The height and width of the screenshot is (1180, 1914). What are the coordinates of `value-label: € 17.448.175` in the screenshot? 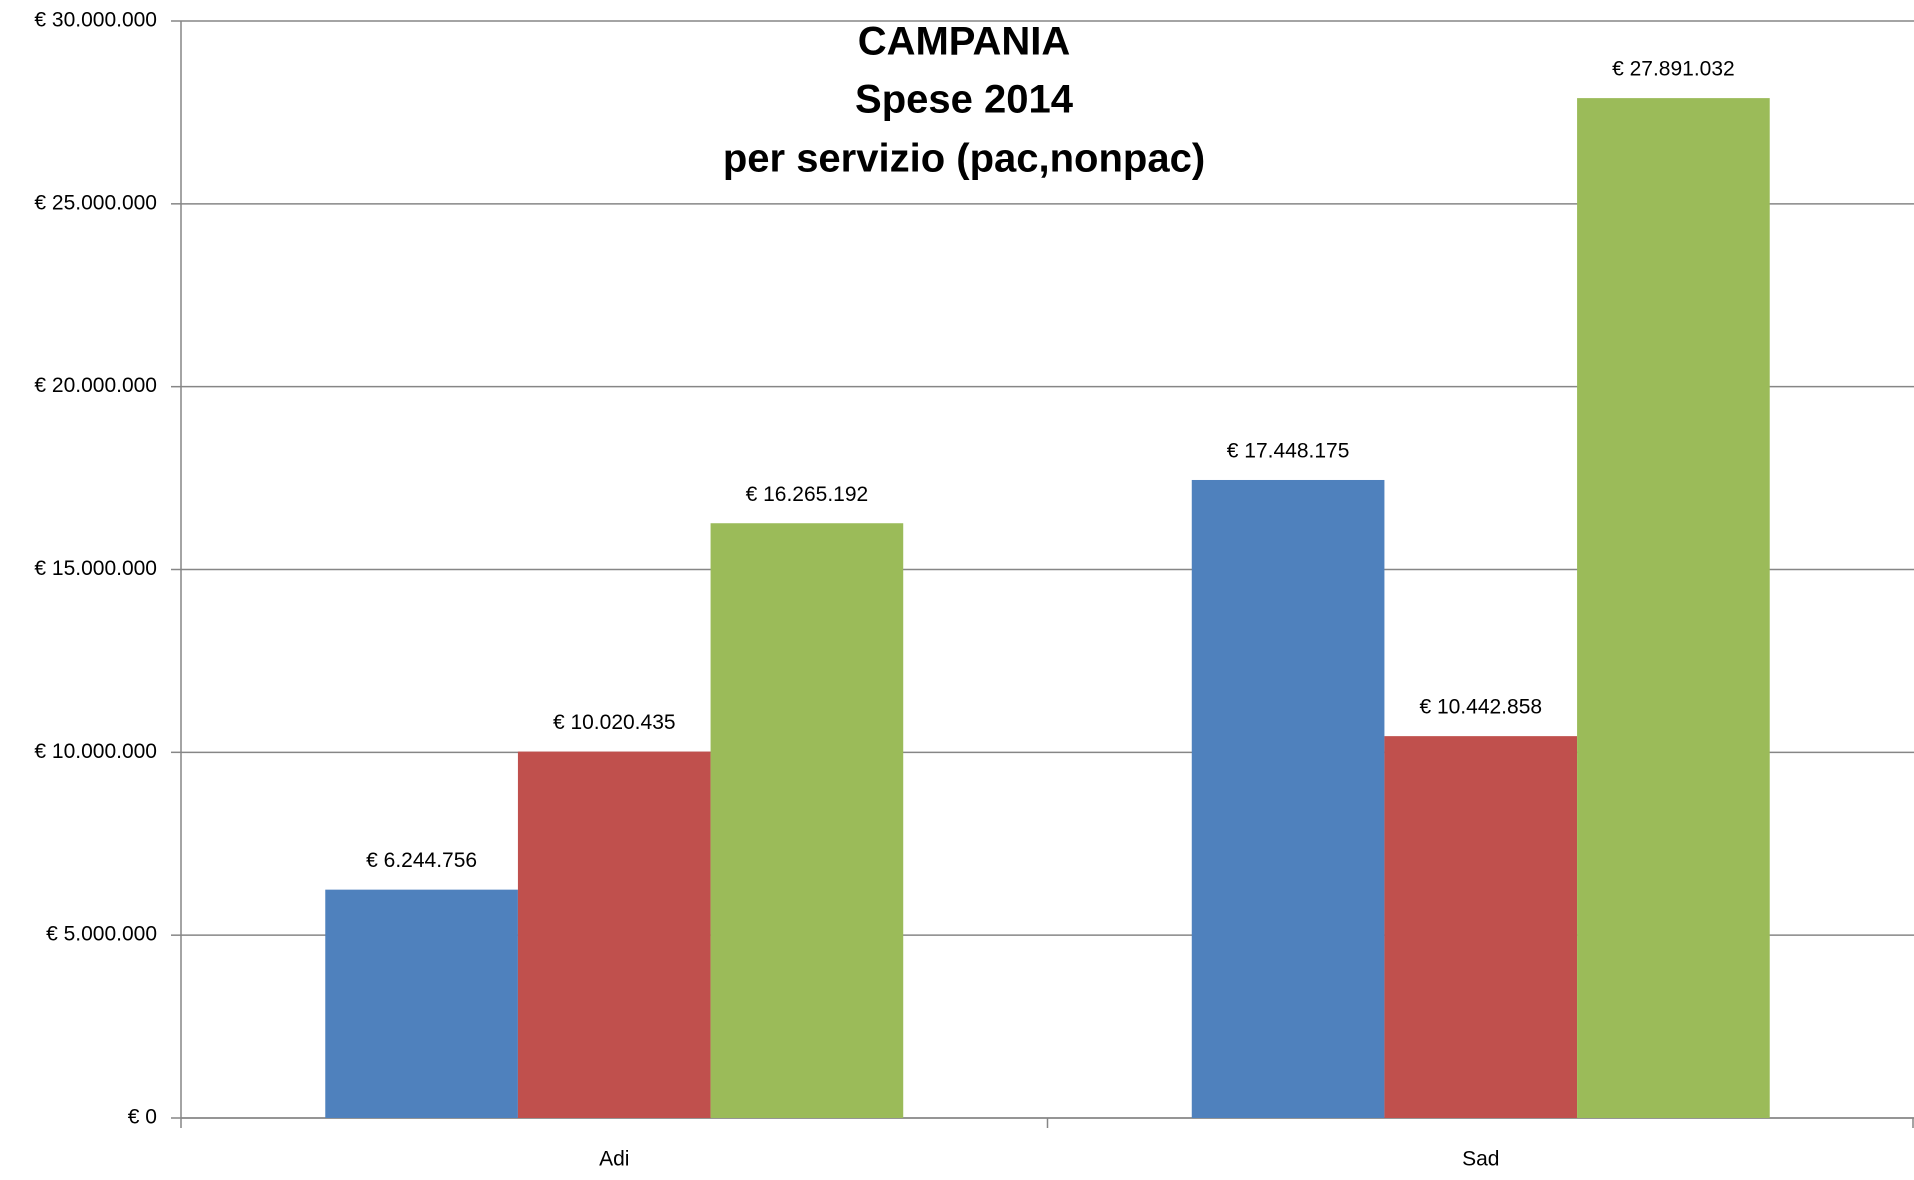 It's located at (1288, 451).